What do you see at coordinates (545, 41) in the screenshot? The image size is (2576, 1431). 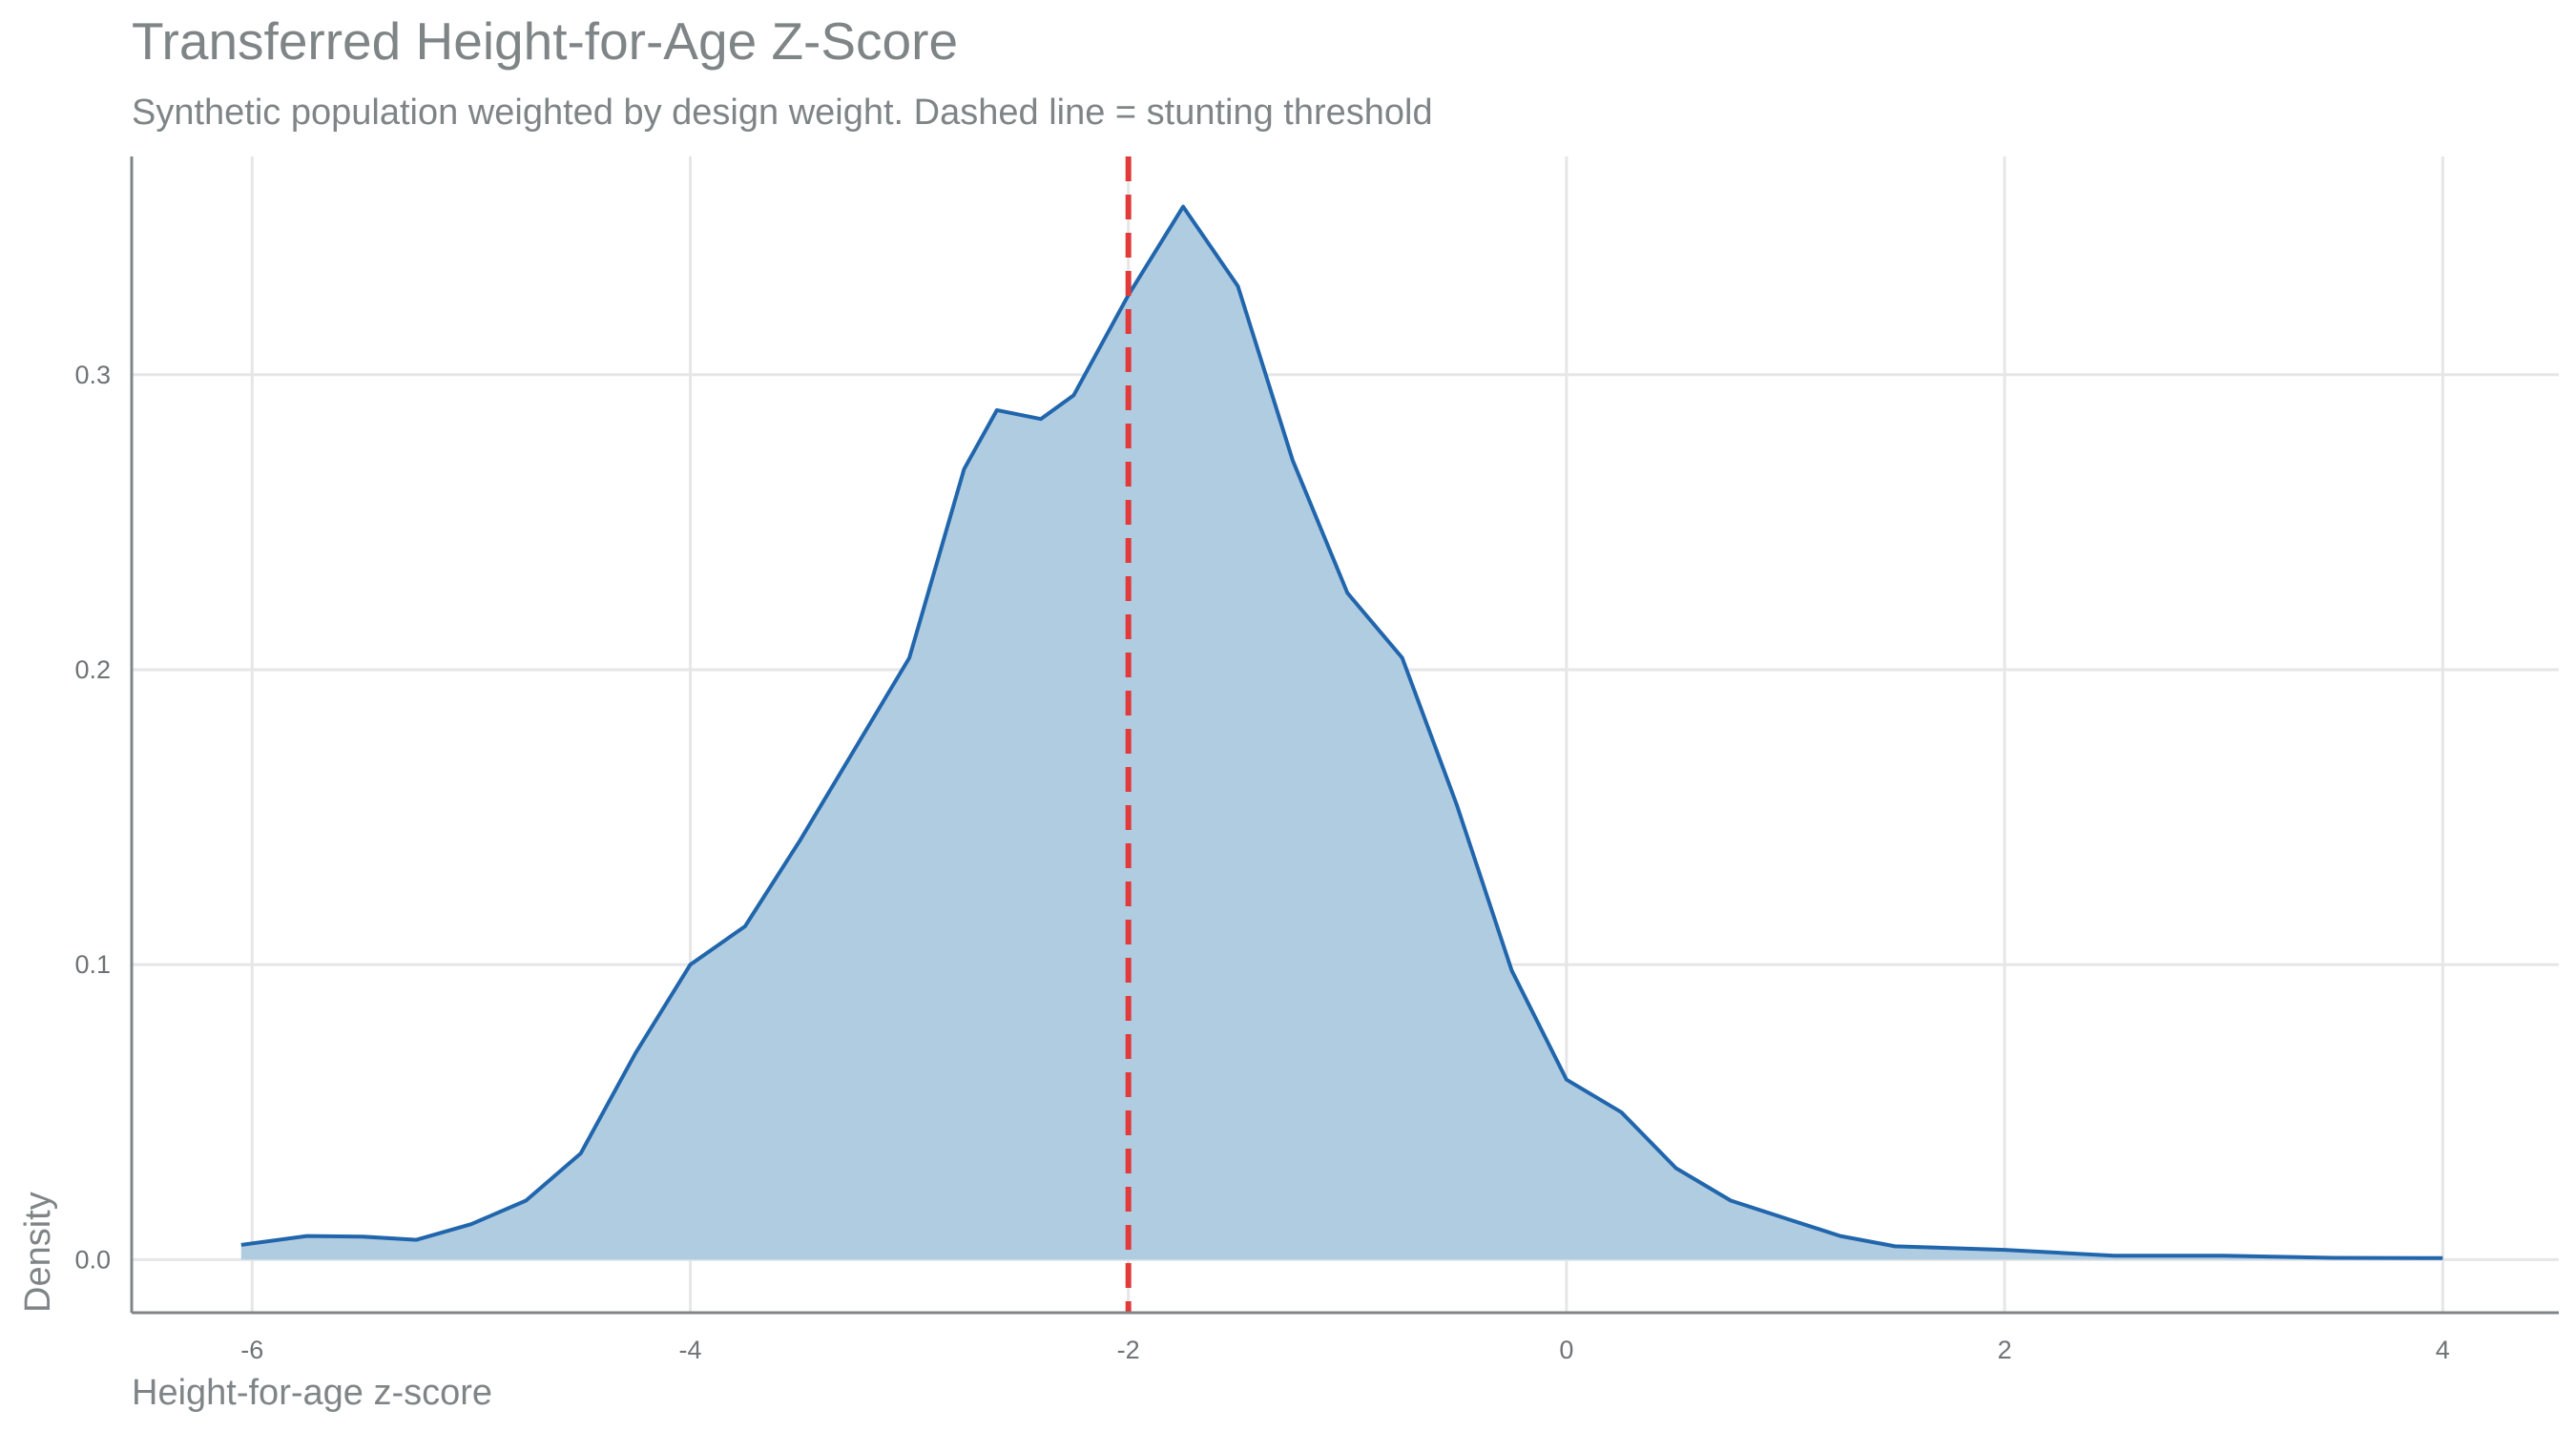 I see `chart-title: Transferred Height-for-Age Z-Score` at bounding box center [545, 41].